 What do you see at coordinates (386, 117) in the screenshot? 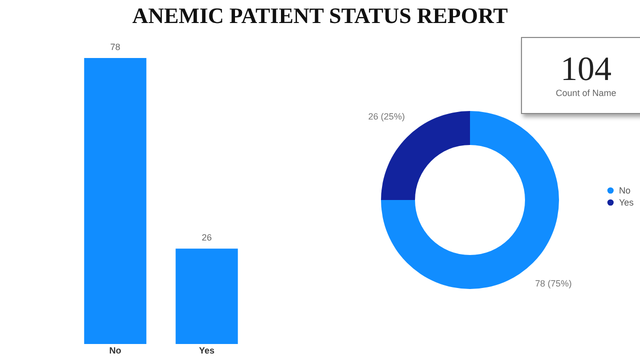
I see `data-label: 26 (25%)` at bounding box center [386, 117].